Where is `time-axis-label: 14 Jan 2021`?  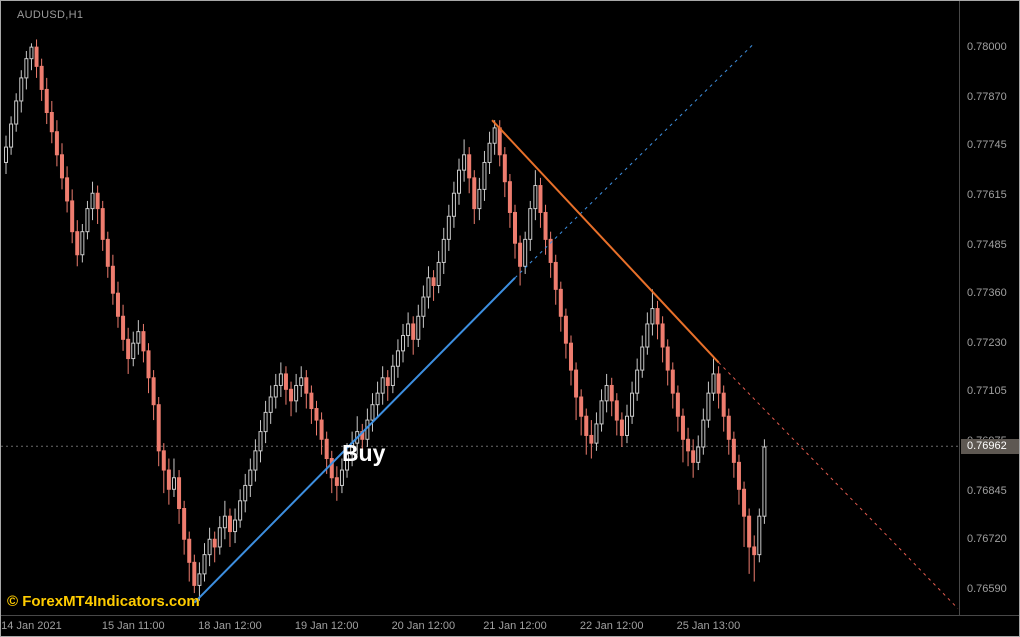
time-axis-label: 14 Jan 2021 is located at coordinates (31, 626).